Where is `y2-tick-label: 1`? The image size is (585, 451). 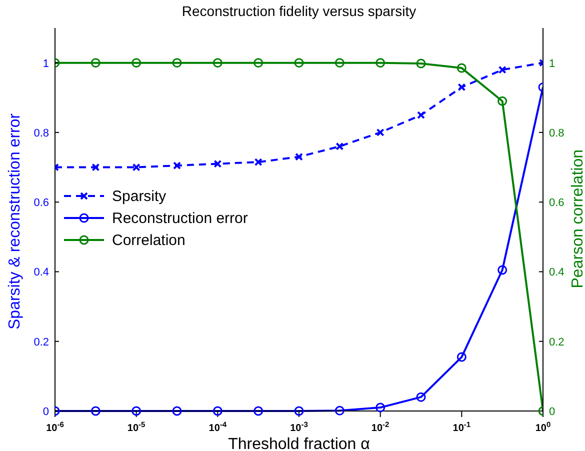
y2-tick-label: 1 is located at coordinates (552, 64).